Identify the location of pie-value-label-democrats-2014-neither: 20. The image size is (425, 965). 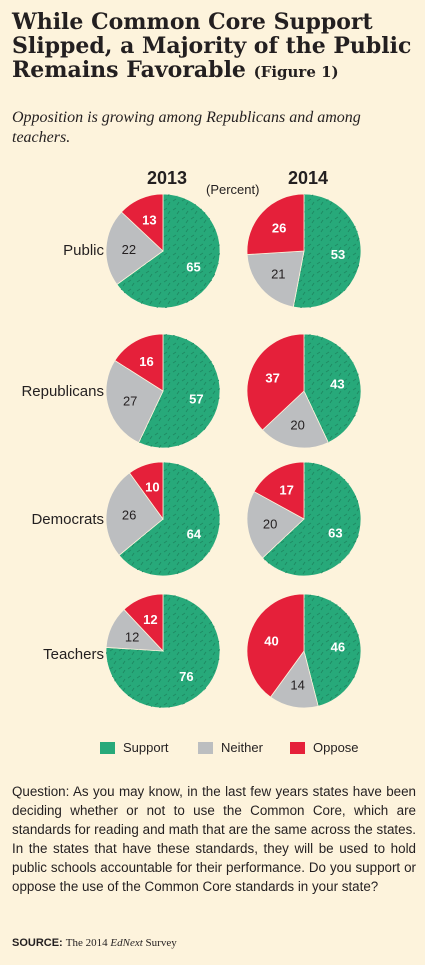
(270, 523).